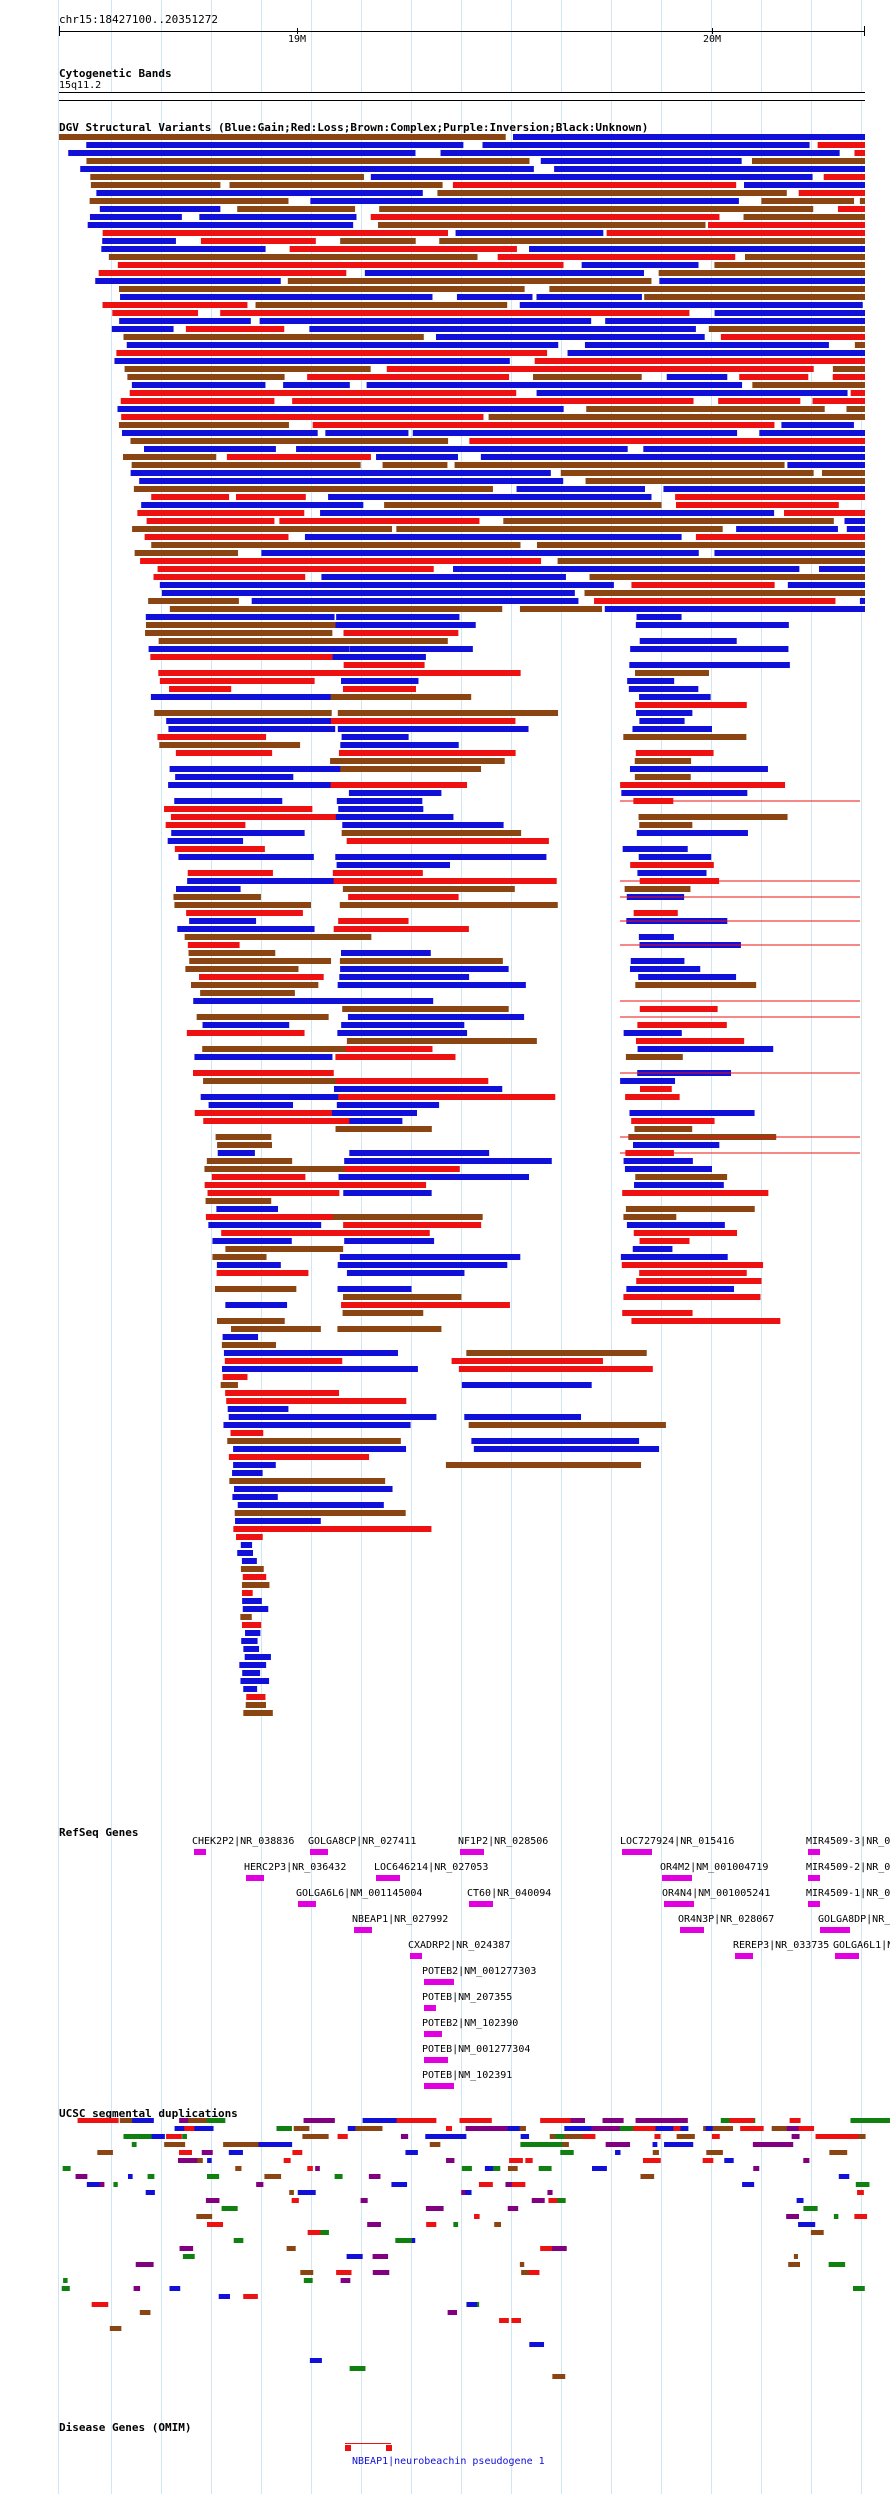 Image resolution: width=890 pixels, height=2494 pixels. What do you see at coordinates (848, 1841) in the screenshot?
I see `refseq-gene-label: MIR4509-3|NR_0` at bounding box center [848, 1841].